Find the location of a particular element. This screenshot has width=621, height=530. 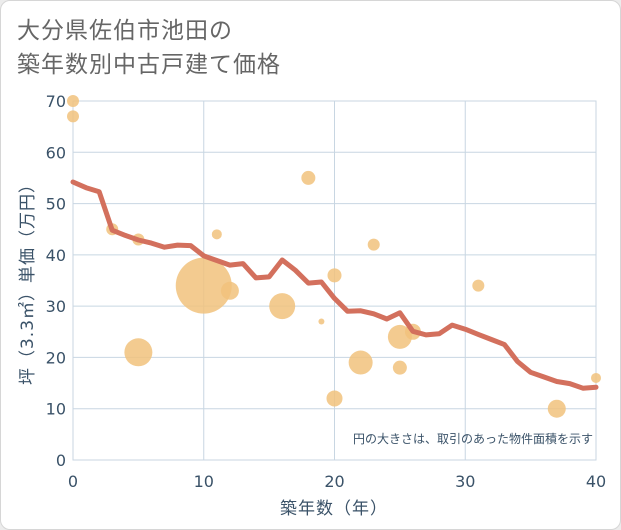

y-tick-label: 20 is located at coordinates (56, 357).